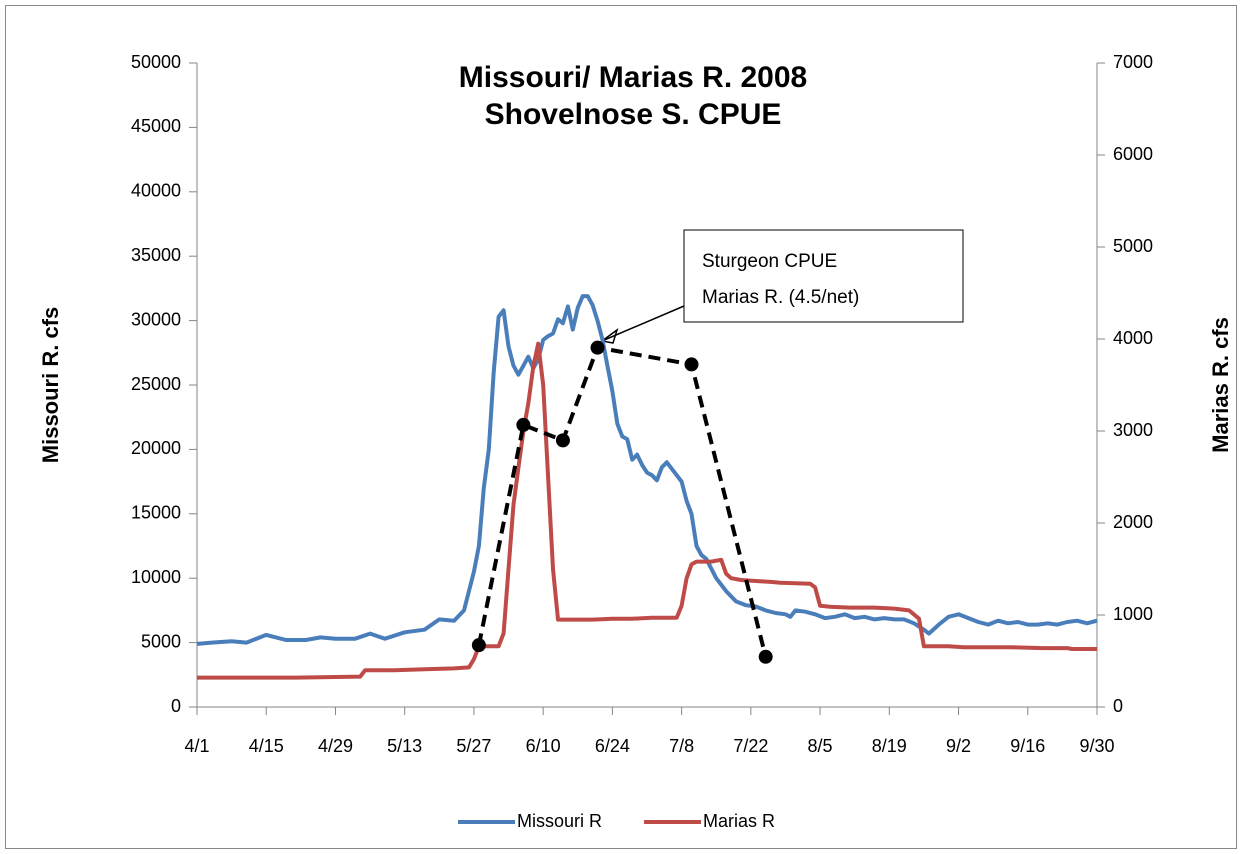 Image resolution: width=1243 pixels, height=854 pixels. Describe the element at coordinates (739, 821) in the screenshot. I see `legend-label: Marias R` at that location.